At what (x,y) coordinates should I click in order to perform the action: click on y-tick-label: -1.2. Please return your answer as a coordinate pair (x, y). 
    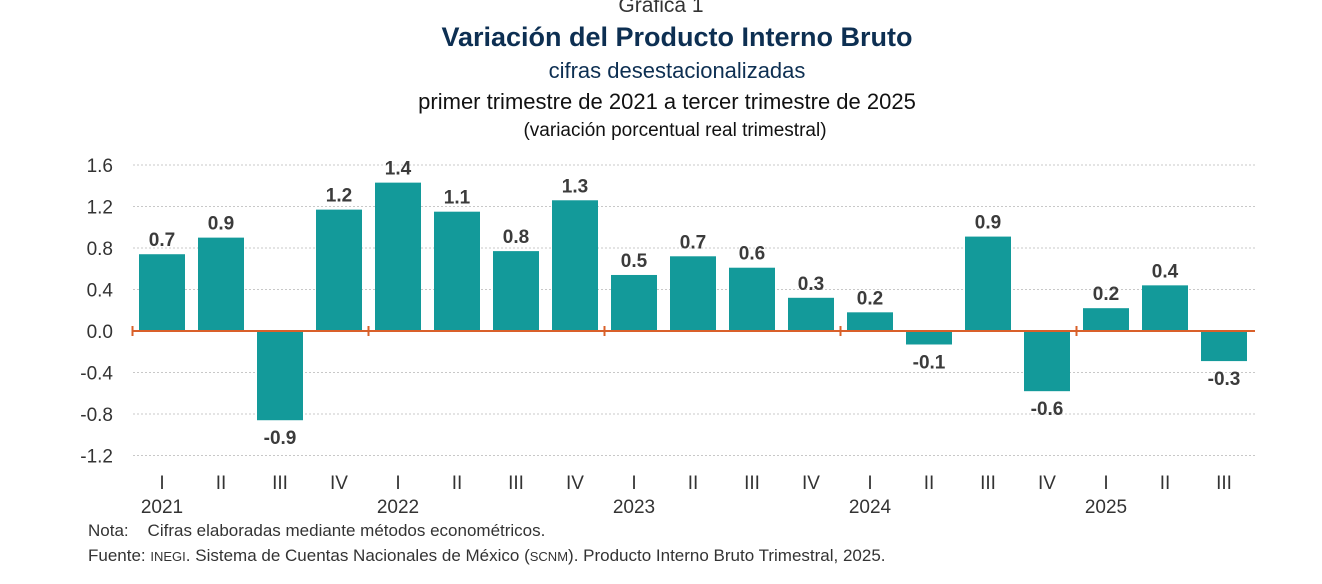
    Looking at the image, I should click on (96, 457).